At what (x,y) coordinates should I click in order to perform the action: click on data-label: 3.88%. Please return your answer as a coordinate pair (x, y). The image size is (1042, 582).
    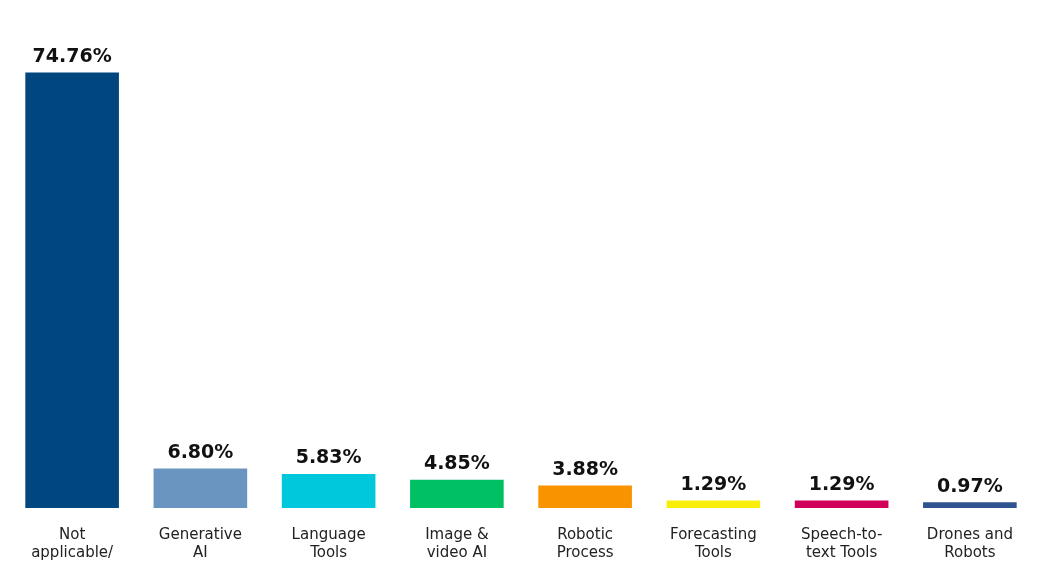
    Looking at the image, I should click on (585, 467).